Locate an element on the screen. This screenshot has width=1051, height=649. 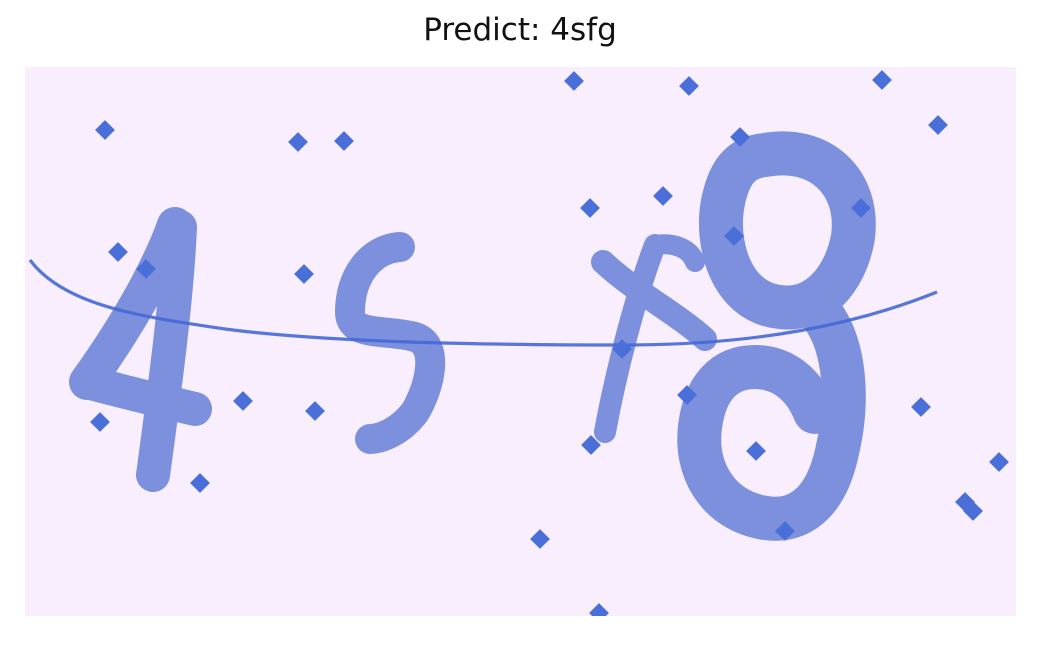
prediction-title: Predict: 4sfg is located at coordinates (520, 30).